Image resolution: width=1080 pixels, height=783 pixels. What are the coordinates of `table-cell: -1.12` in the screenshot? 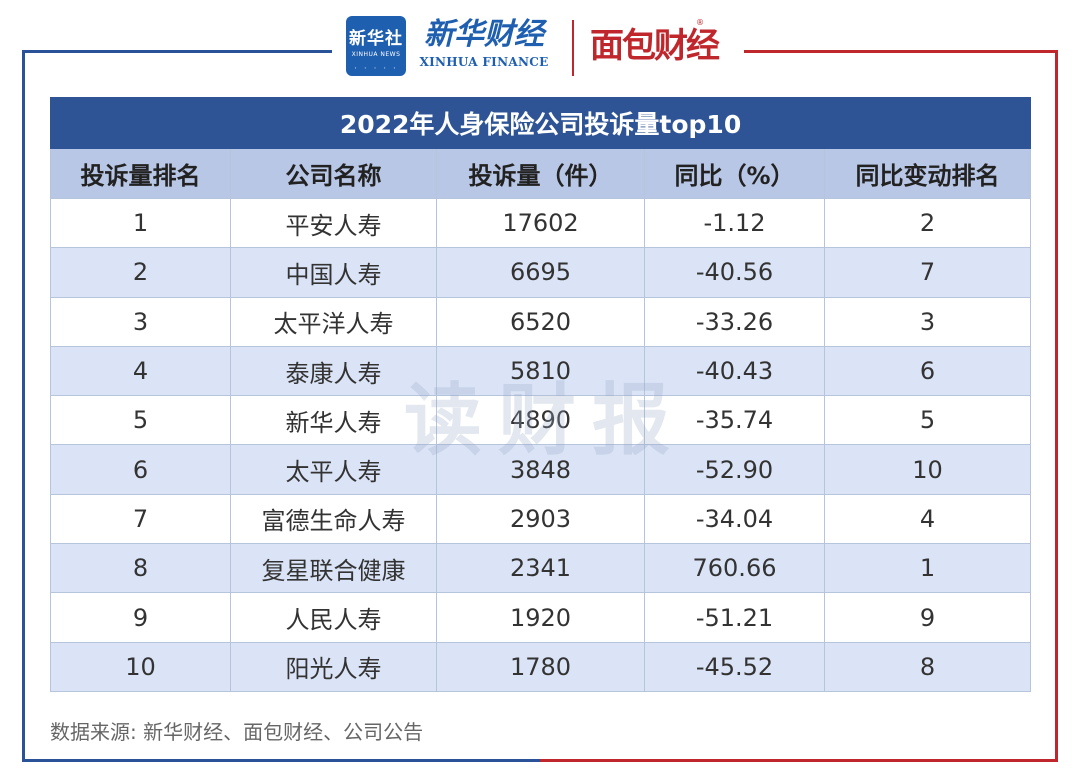 It's located at (734, 223).